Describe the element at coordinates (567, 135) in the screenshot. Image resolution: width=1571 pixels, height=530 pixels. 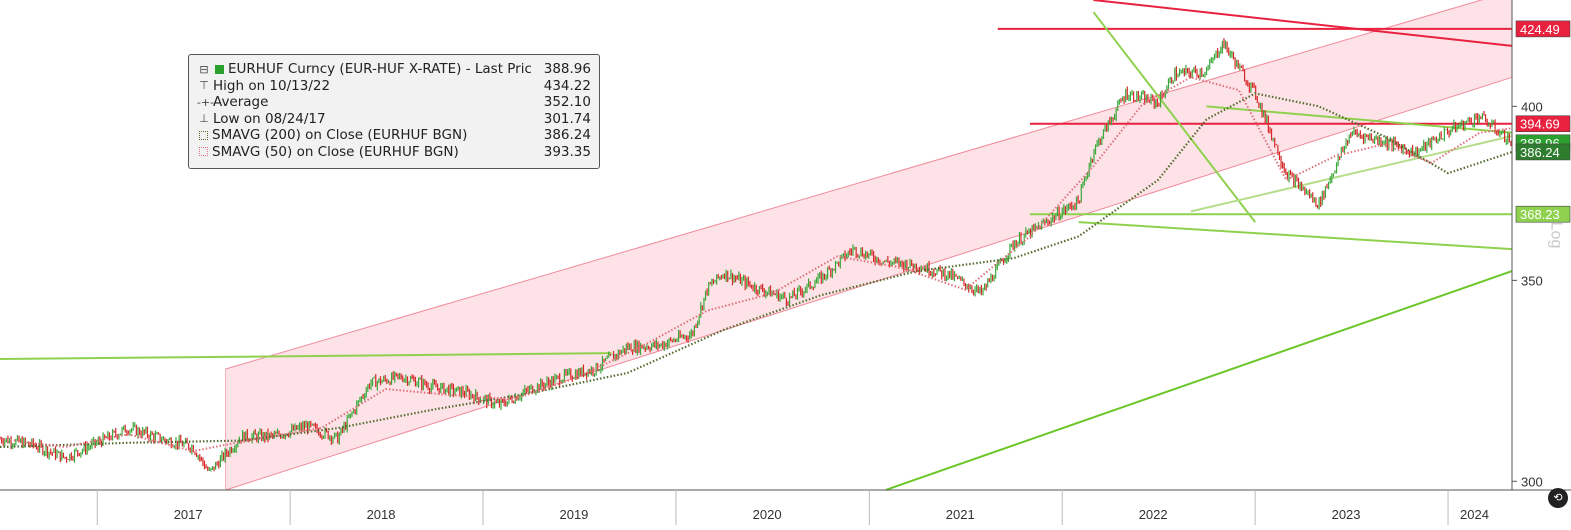
I see `legend-value: 386.24` at that location.